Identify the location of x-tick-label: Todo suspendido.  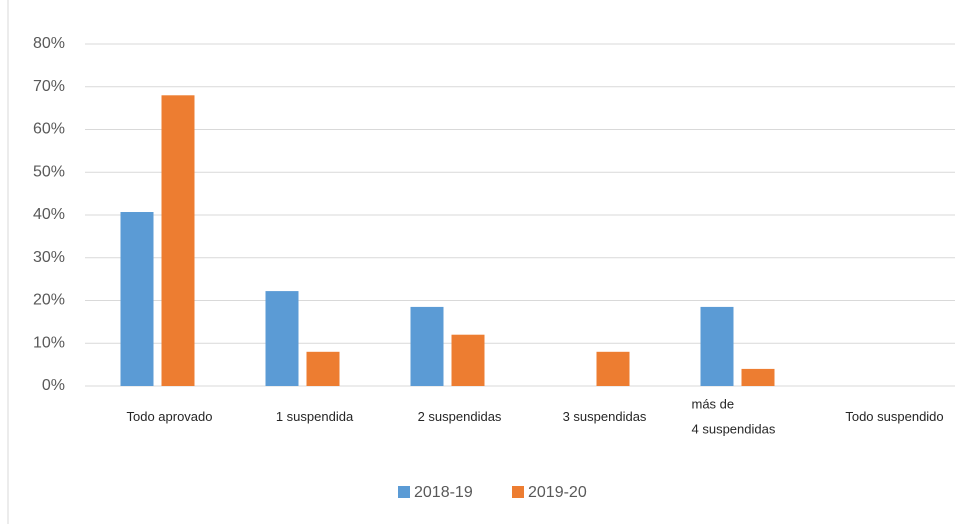
(894, 416).